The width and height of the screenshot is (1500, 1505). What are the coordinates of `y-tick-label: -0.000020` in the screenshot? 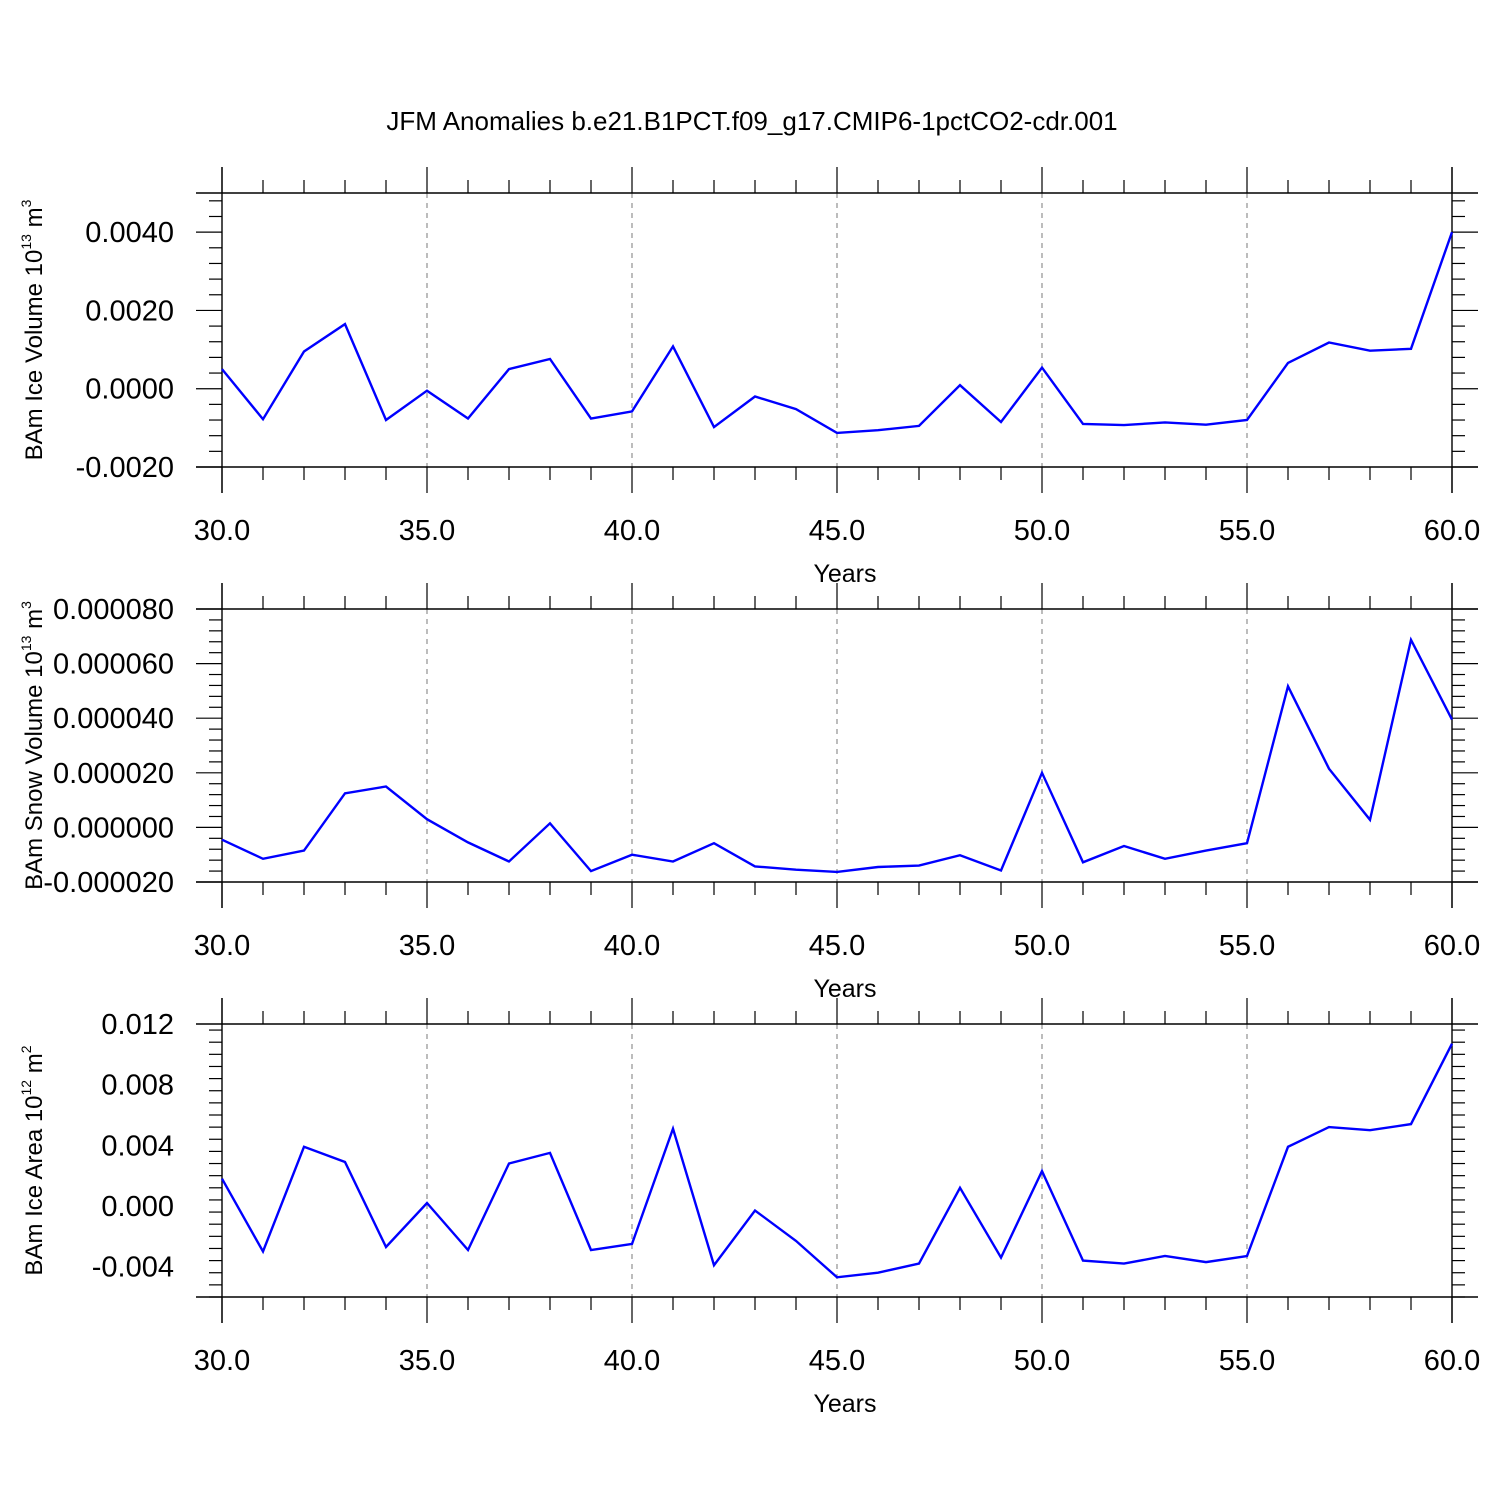 It's located at (108, 883).